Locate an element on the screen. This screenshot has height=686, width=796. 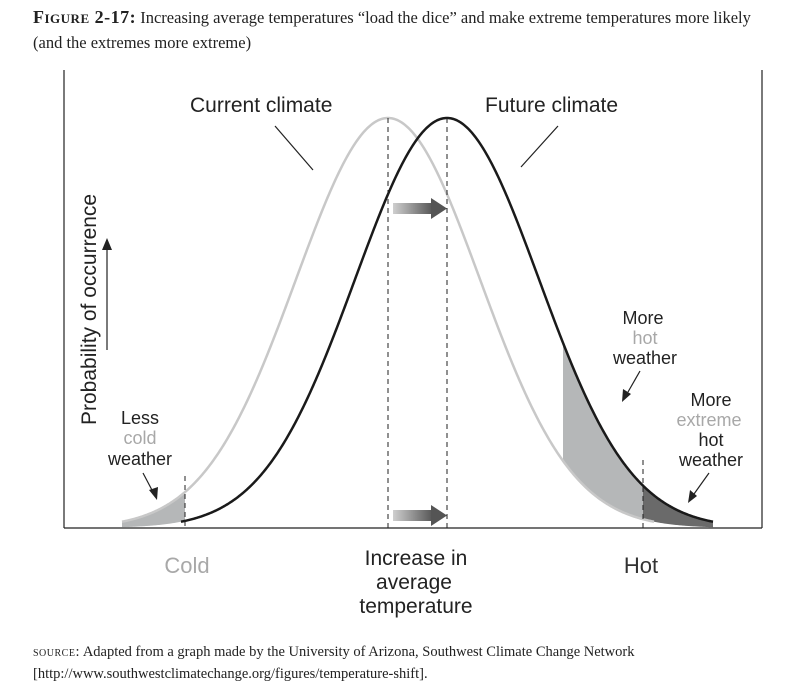
more-extreme-line3: hot is located at coordinates (710, 440).